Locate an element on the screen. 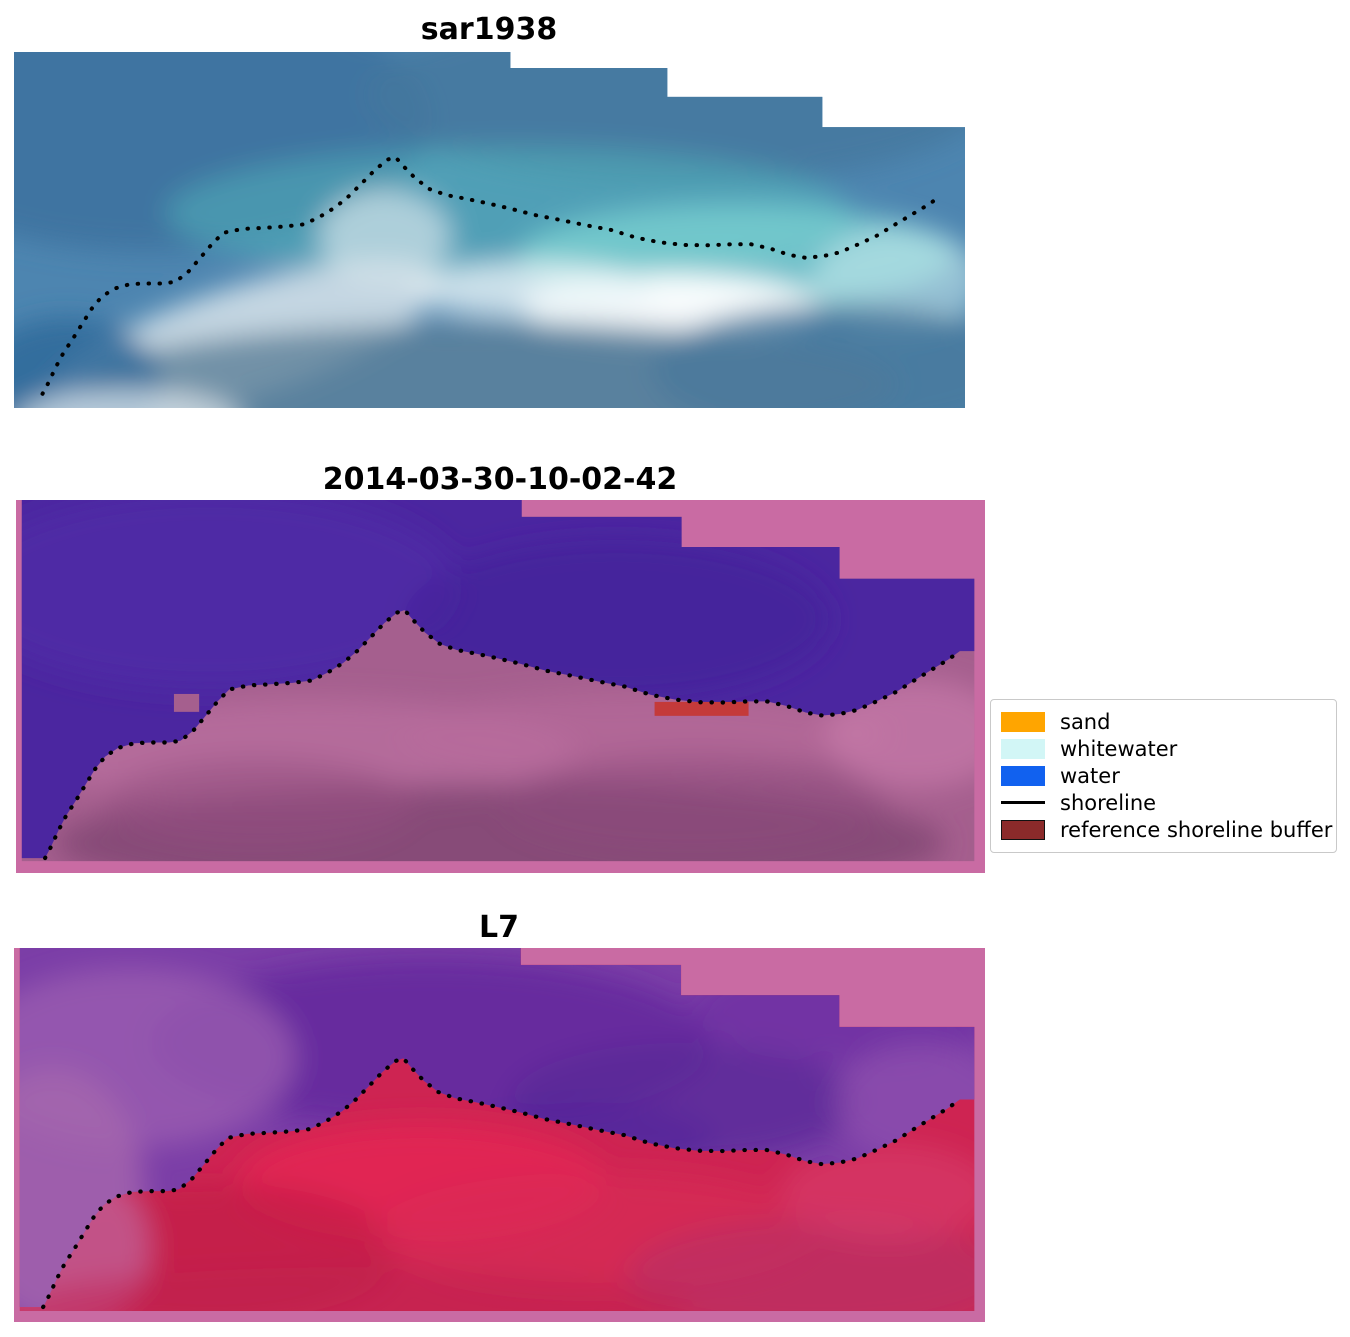 This screenshot has width=1350, height=1337. legend-item-shoreline: shoreline is located at coordinates (1163, 802).